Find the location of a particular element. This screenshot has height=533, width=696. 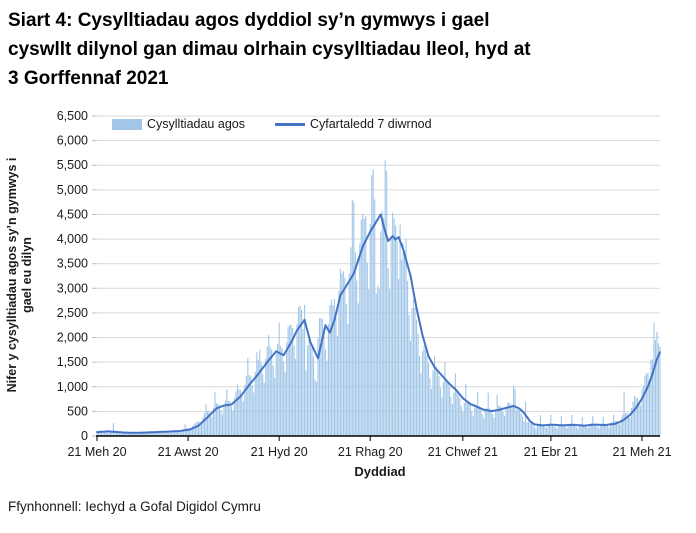

x-tick-label: 21 Ebr 21 is located at coordinates (551, 452).